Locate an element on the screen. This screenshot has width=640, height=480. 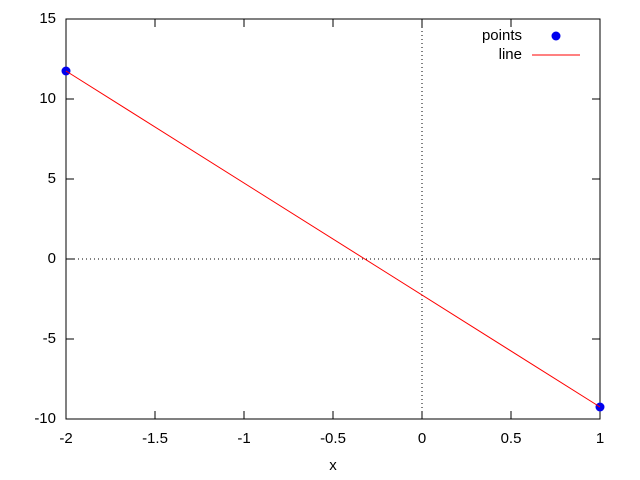
x-tick-label: 0 is located at coordinates (422, 438).